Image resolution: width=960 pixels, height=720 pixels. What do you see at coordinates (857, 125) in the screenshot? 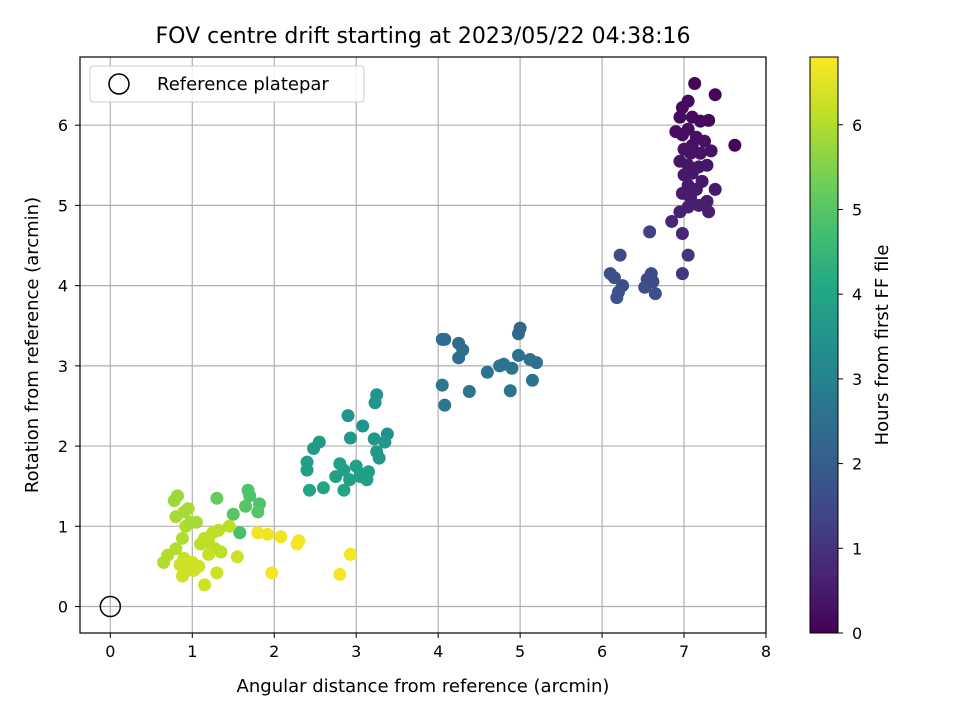
I see `colorbar-tick-label: 6` at bounding box center [857, 125].